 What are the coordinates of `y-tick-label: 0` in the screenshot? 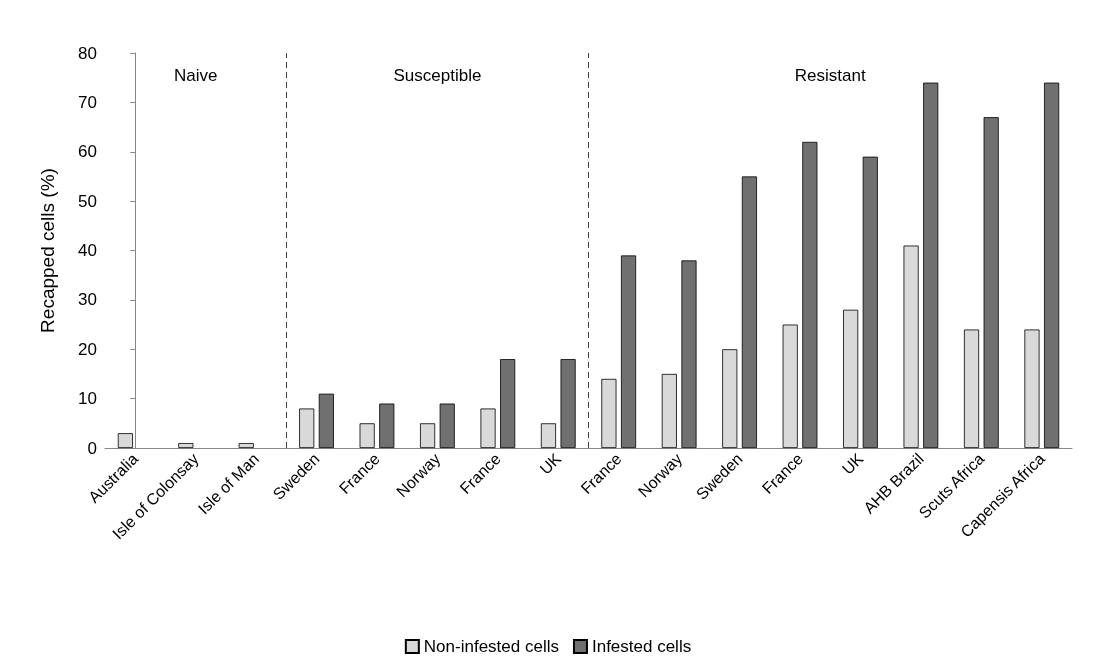 It's located at (92, 448).